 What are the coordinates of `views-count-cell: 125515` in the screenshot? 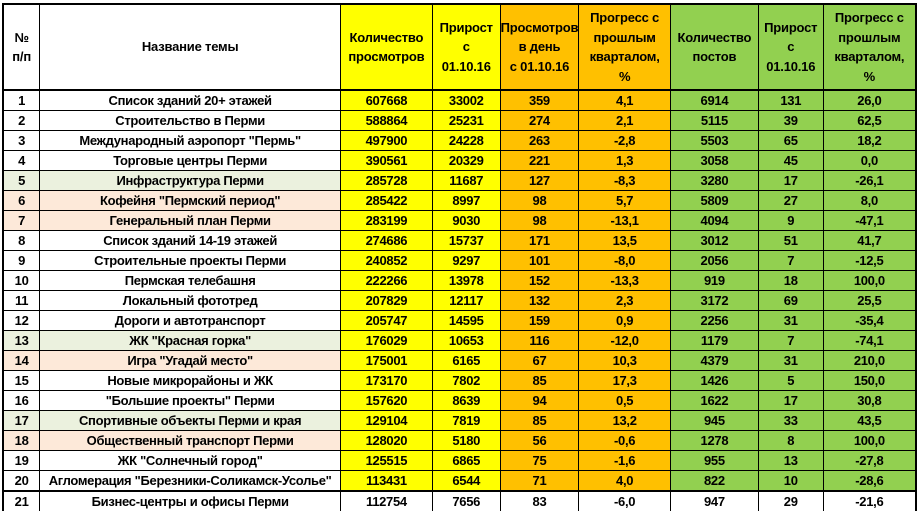 It's located at (386, 460).